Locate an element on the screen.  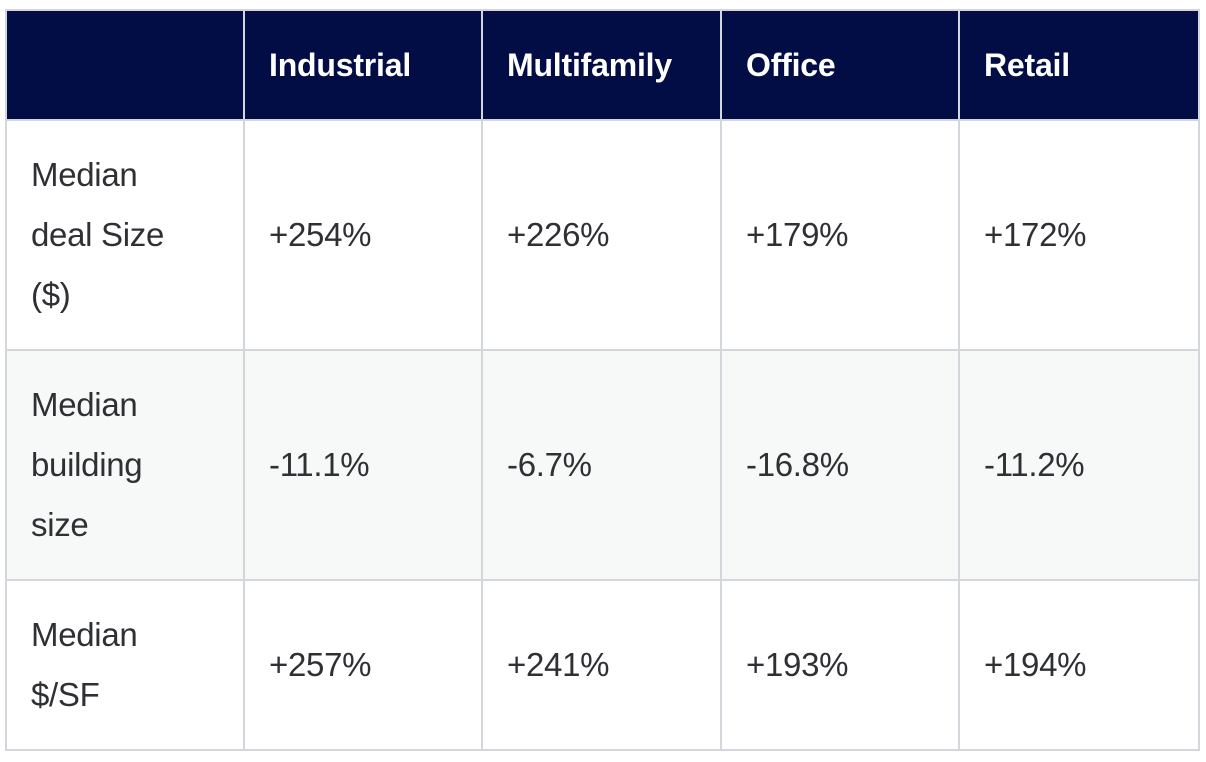
row-label-median-deal-size: Median deal Size ($) is located at coordinates (98, 234).